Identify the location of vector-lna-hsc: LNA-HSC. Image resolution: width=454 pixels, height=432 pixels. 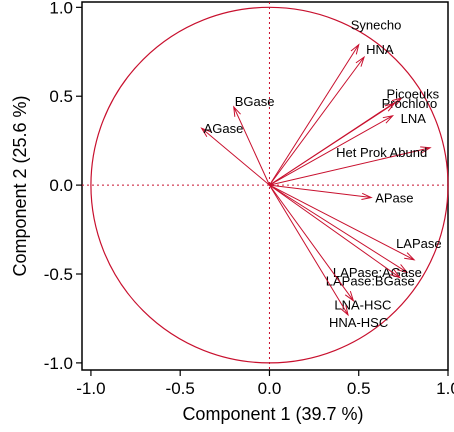
(330, 248).